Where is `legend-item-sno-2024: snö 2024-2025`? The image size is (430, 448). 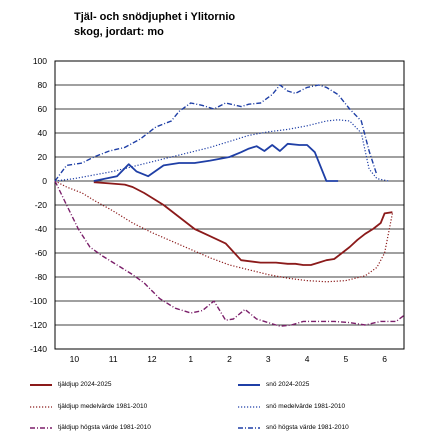
legend-item-sno-2024: snö 2024-2025 is located at coordinates (273, 384).